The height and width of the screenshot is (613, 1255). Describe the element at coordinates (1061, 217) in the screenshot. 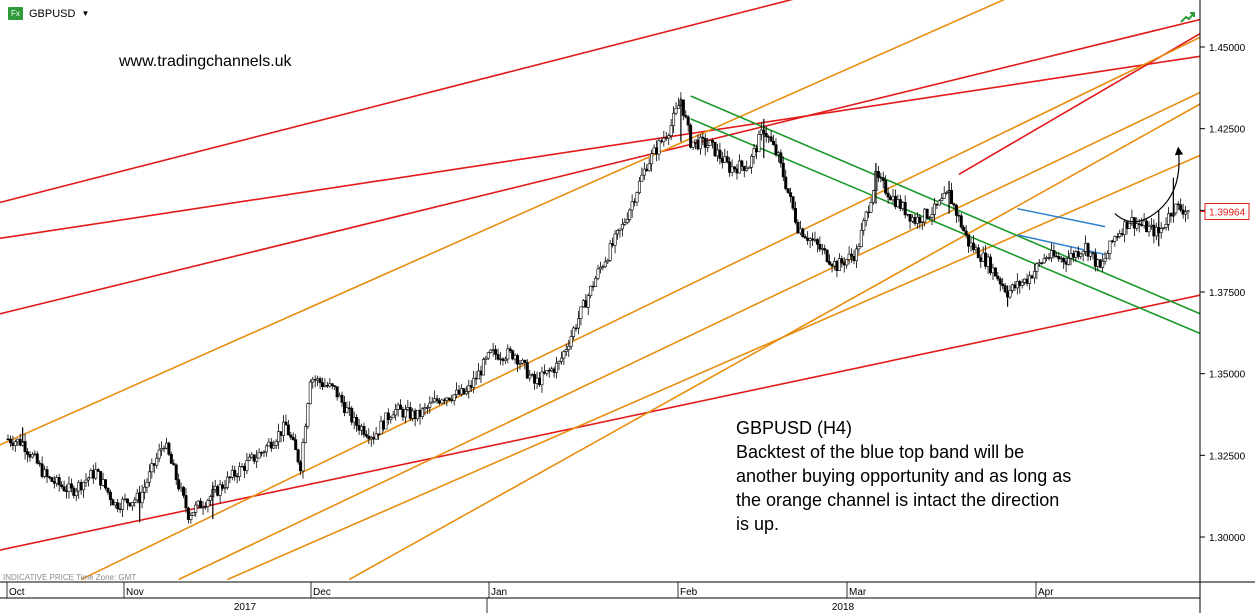

I see `trendline-blue` at that location.